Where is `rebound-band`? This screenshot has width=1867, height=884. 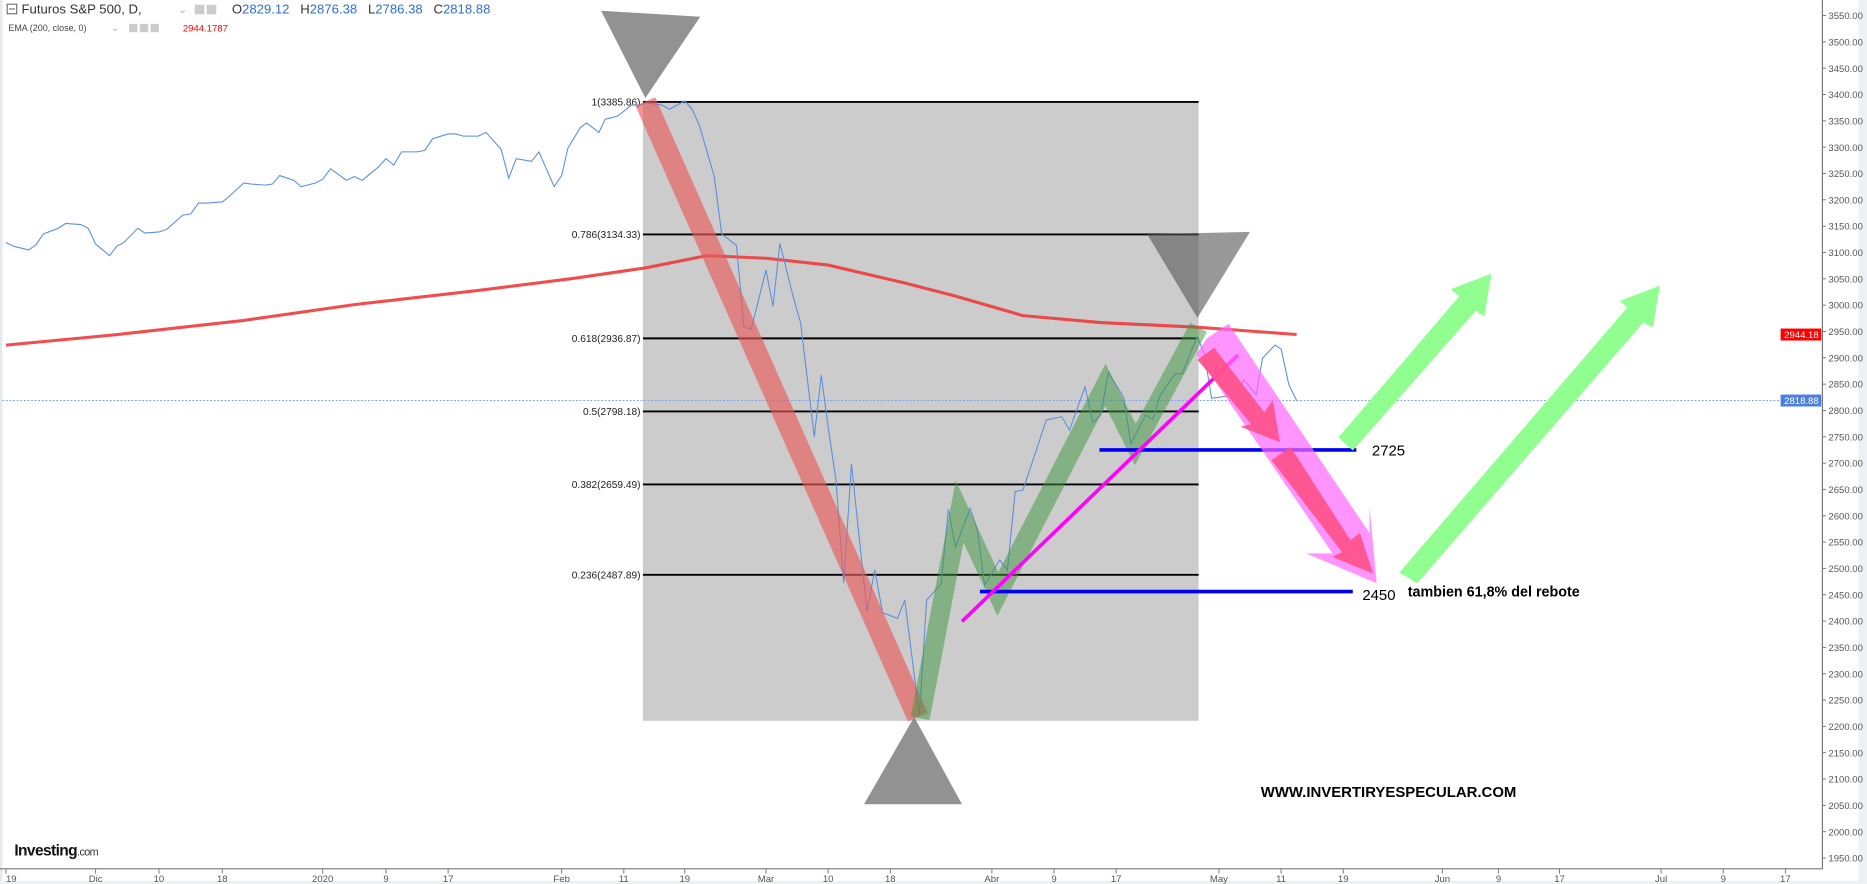 rebound-band is located at coordinates (1059, 521).